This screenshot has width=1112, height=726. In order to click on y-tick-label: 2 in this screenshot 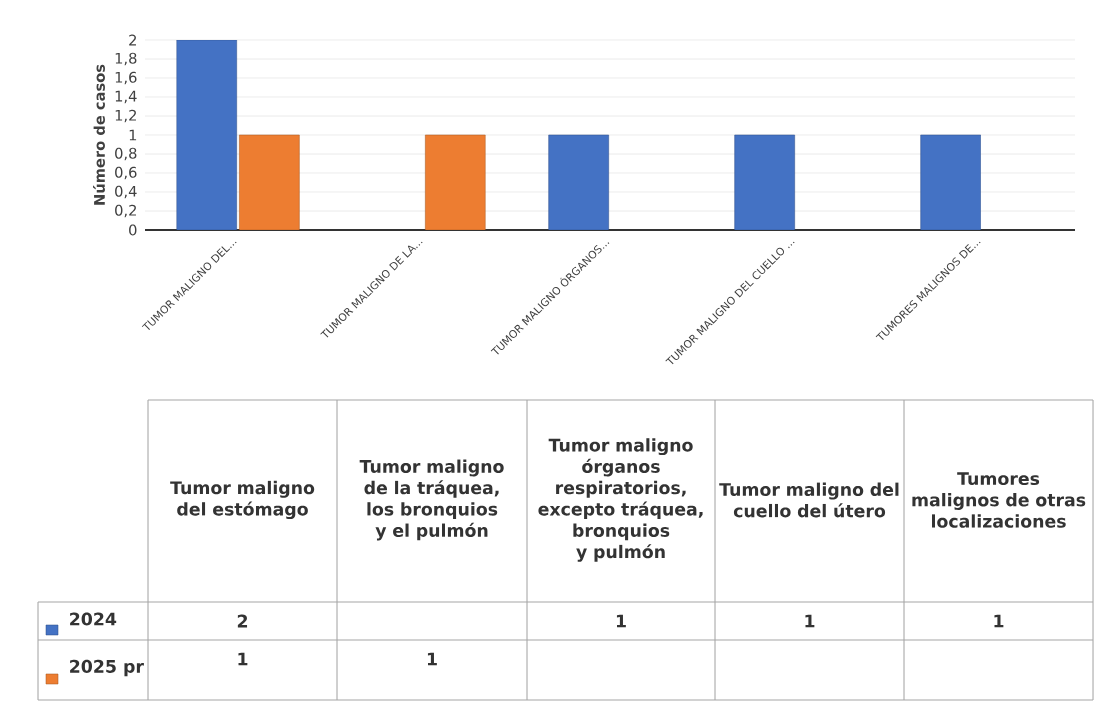, I will do `click(132, 40)`.